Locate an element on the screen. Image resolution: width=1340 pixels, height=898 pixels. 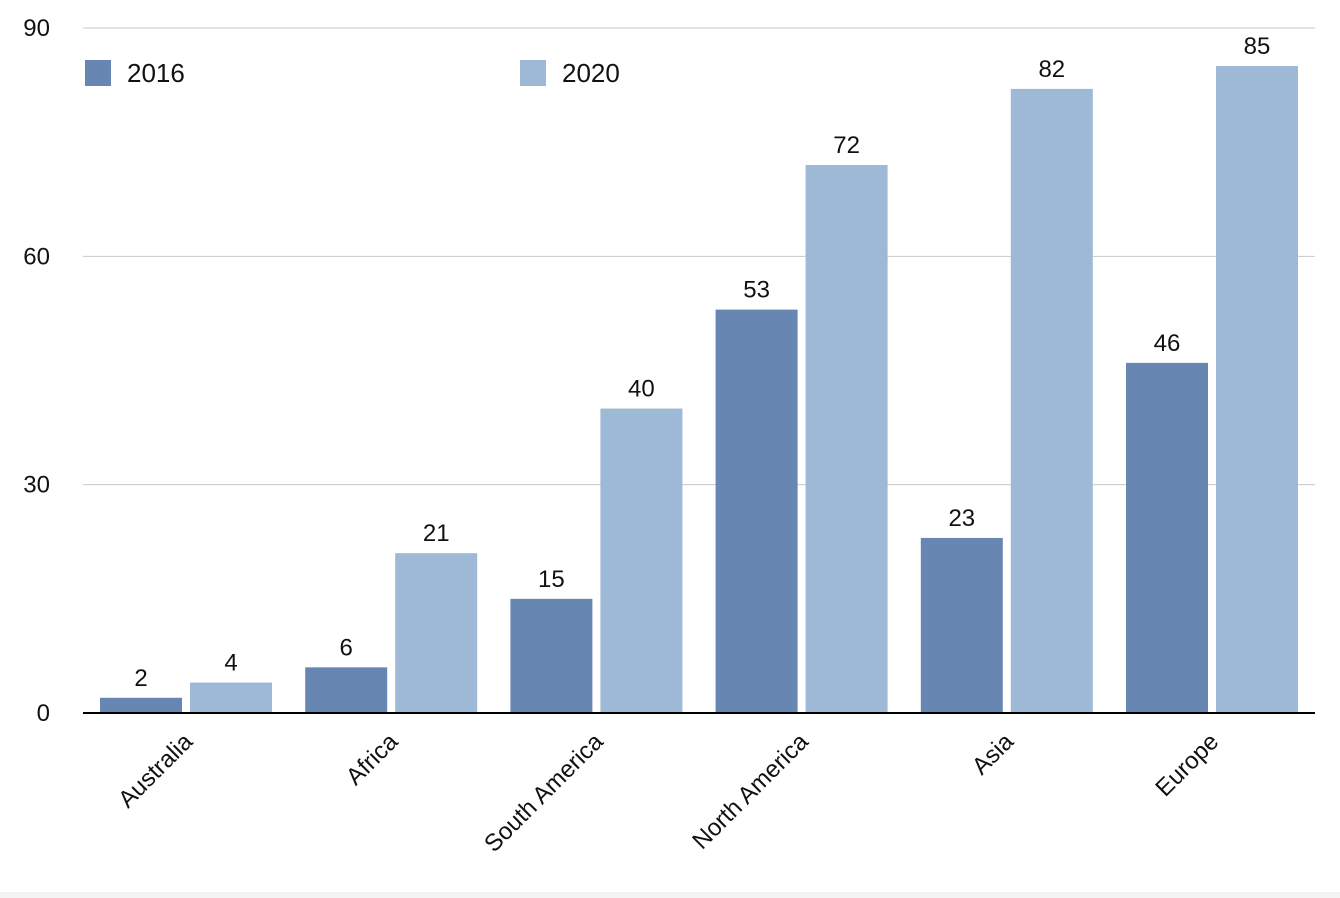
bottom-strip is located at coordinates (670, 895).